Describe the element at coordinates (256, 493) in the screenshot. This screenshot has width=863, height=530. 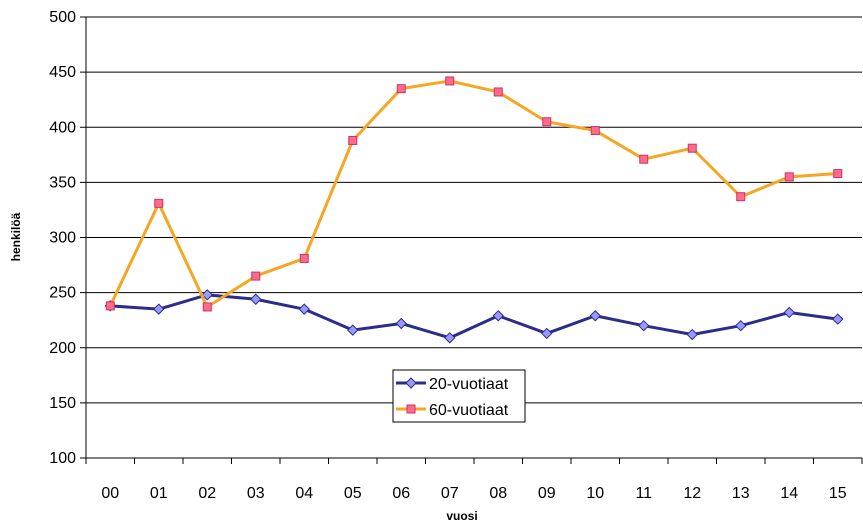
I see `x-tick-label: 03` at that location.